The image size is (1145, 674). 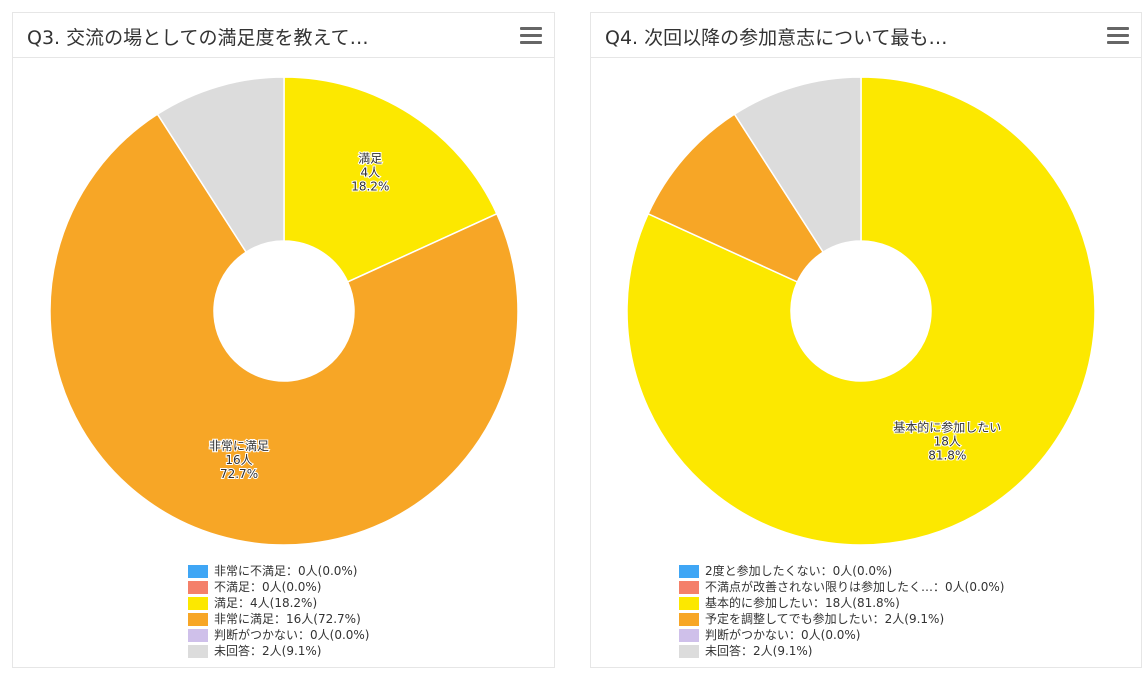 I want to click on legend-label: 非常に満足：16人(72.7%), so click(x=287, y=619).